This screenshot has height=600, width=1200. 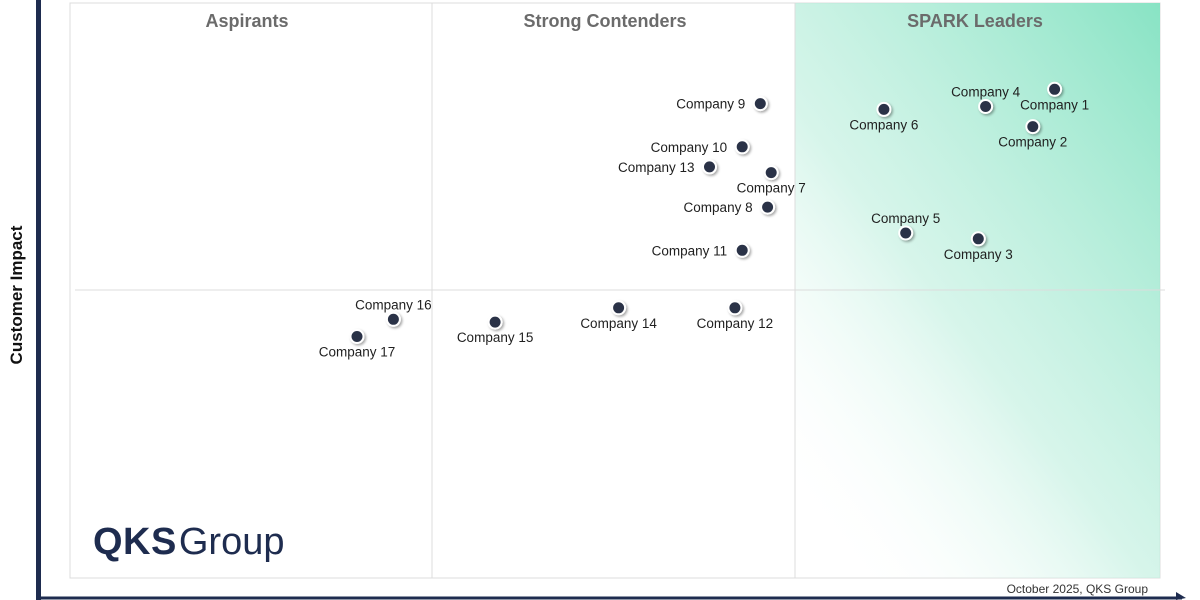 What do you see at coordinates (357, 352) in the screenshot?
I see `point-label: Company 17` at bounding box center [357, 352].